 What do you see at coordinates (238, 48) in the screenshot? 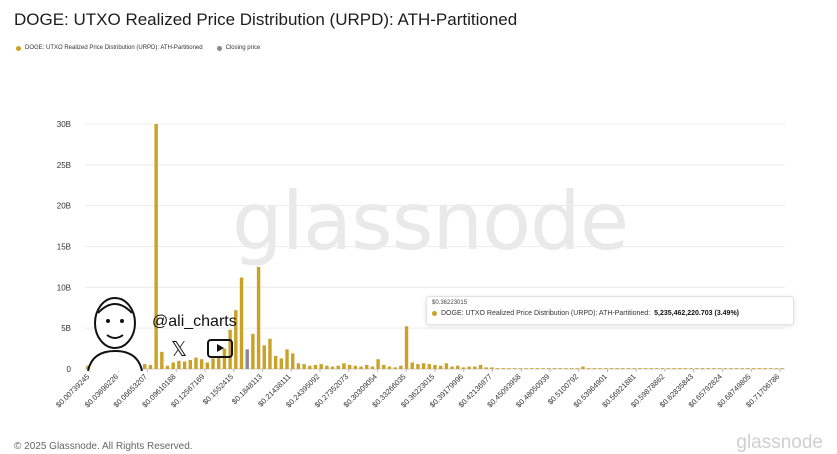
I see `legend-item-closing-price: Closing price` at bounding box center [238, 48].